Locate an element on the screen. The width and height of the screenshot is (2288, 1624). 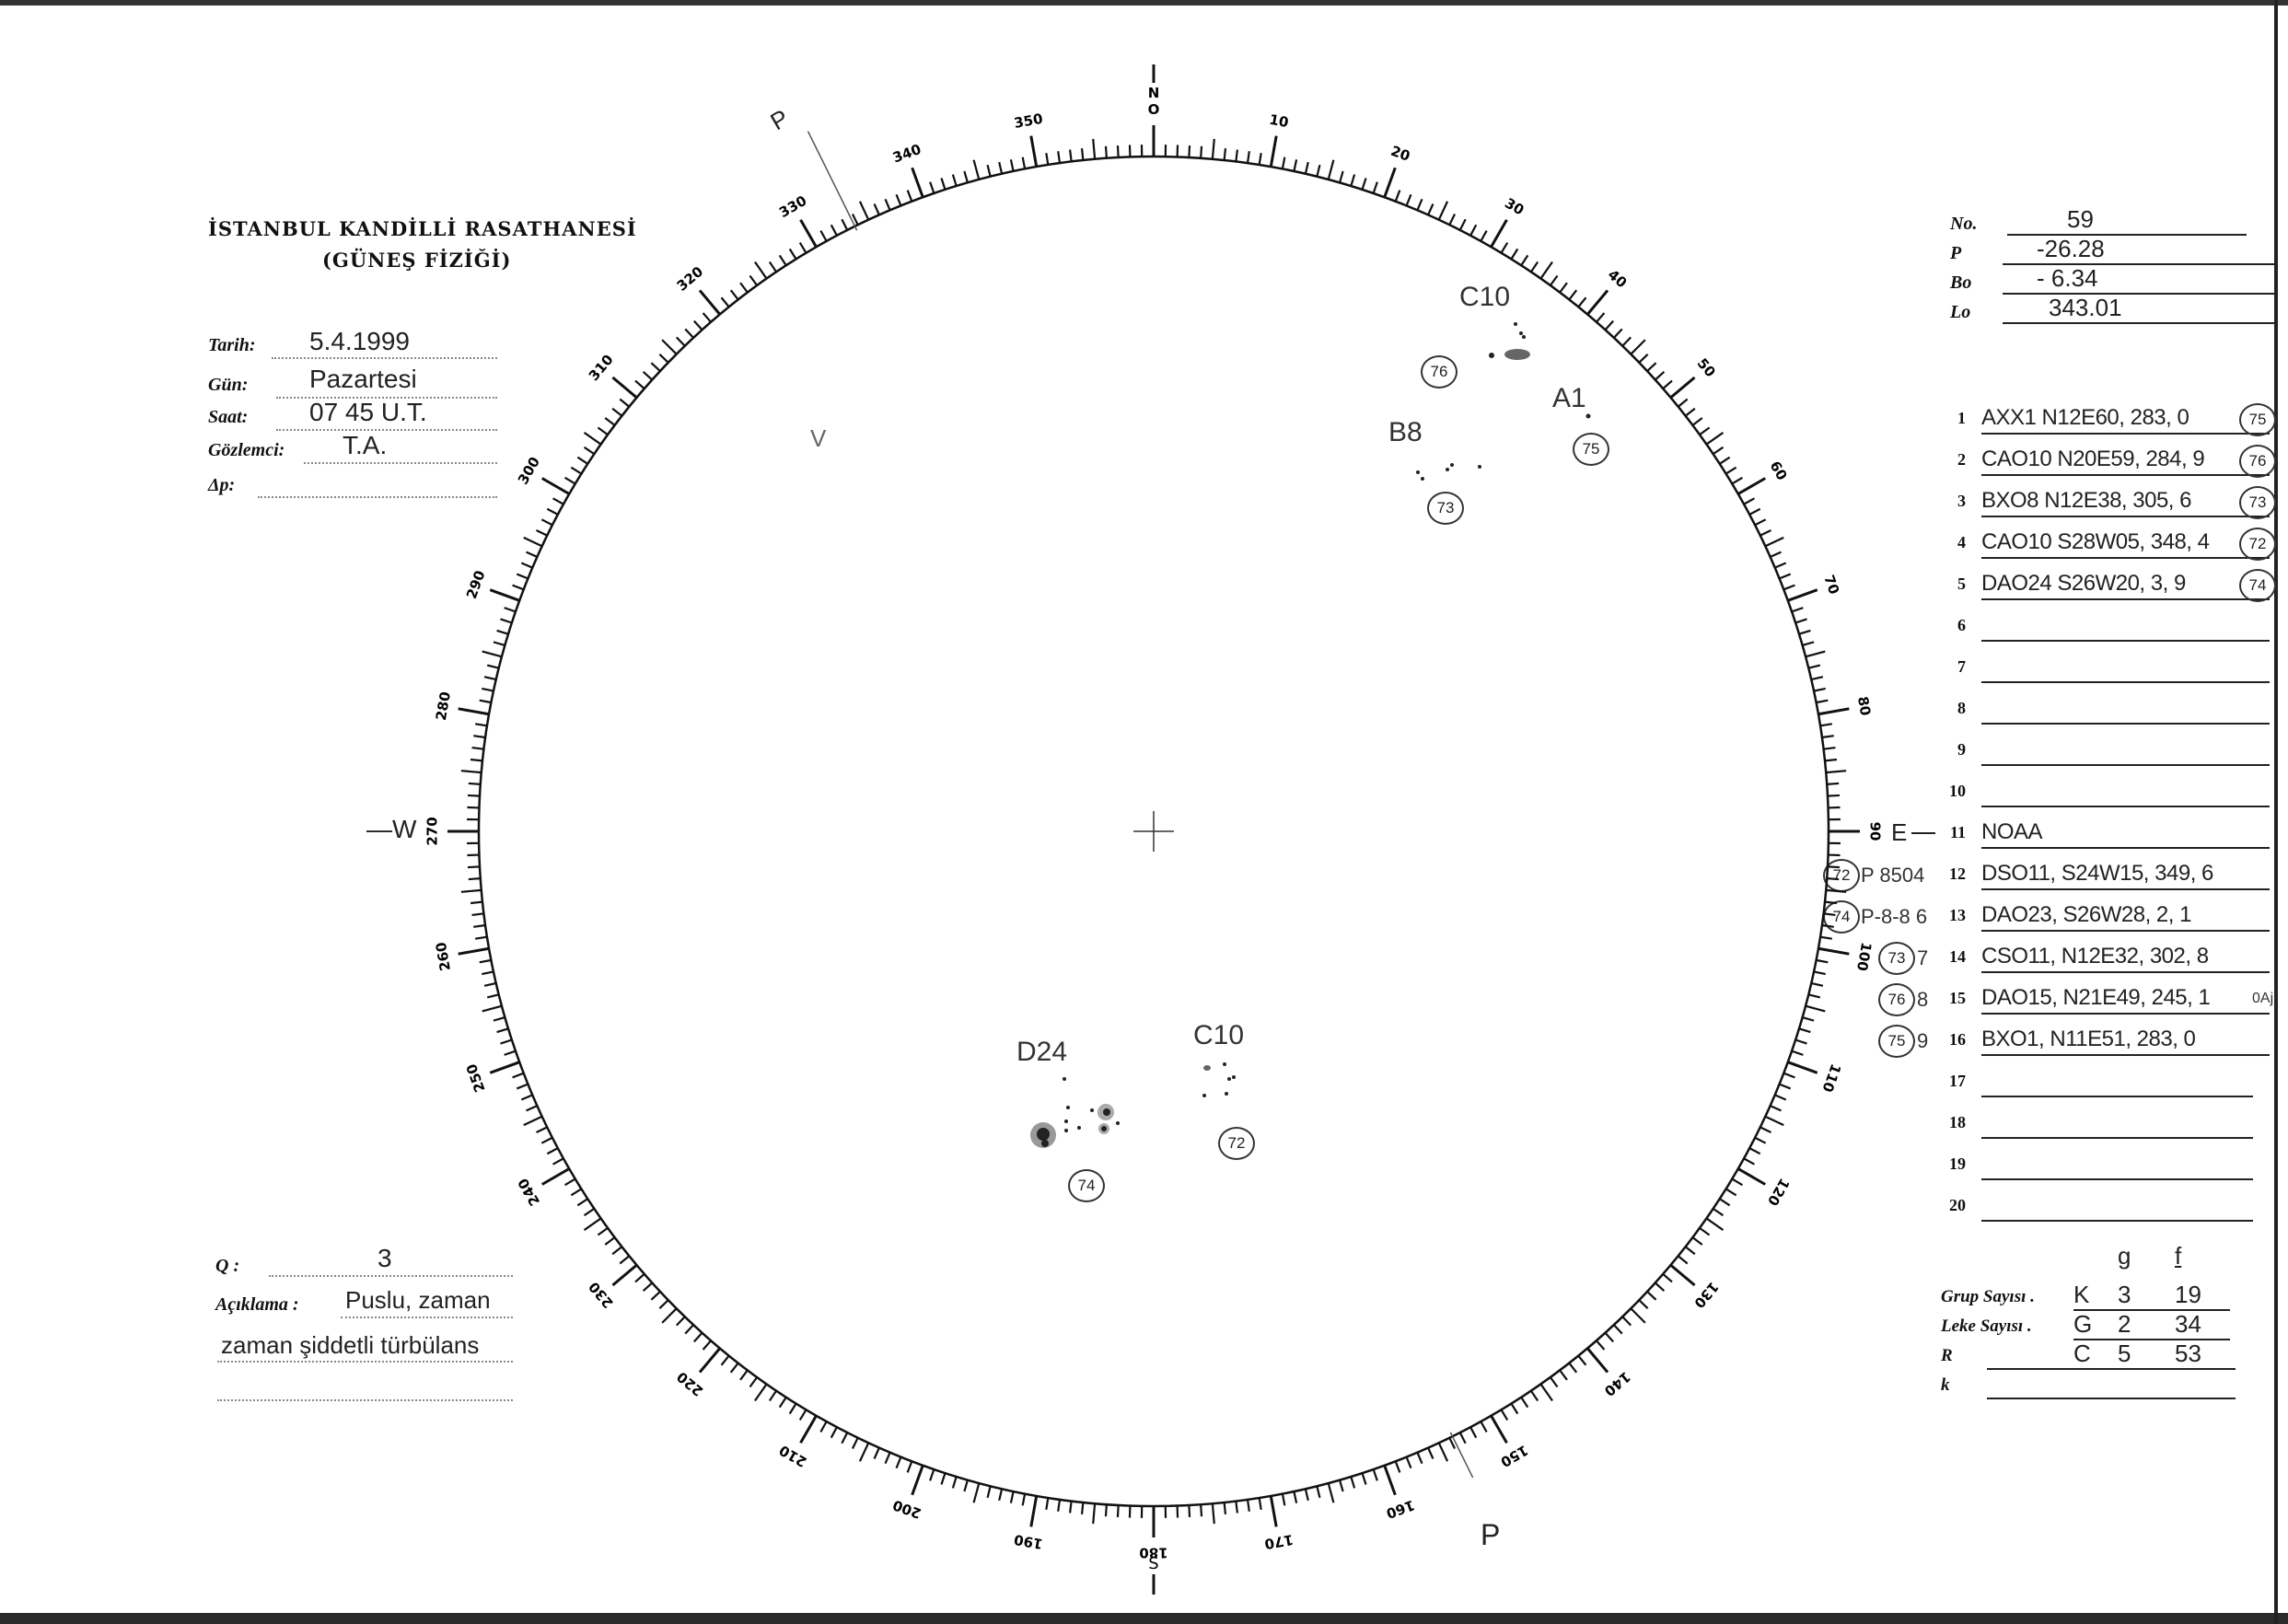
disk-group-circle: 73 is located at coordinates (1445, 508).